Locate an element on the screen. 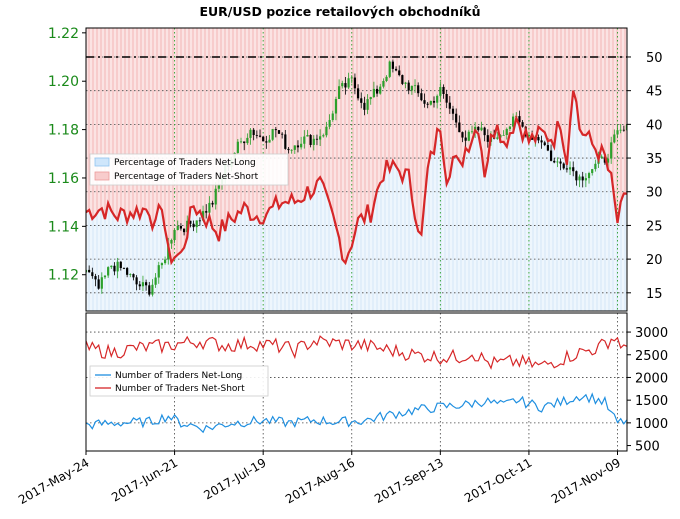  date-tick-label: 2017-Nov-09 is located at coordinates (586, 480).